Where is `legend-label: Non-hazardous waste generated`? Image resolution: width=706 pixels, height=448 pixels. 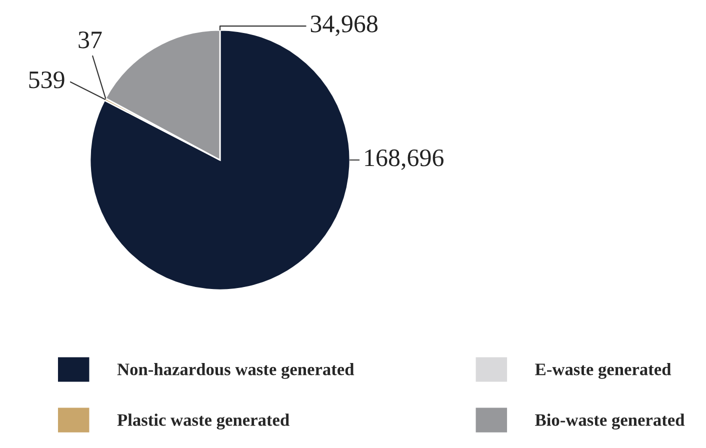
legend-label: Non-hazardous waste generated is located at coordinates (235, 371).